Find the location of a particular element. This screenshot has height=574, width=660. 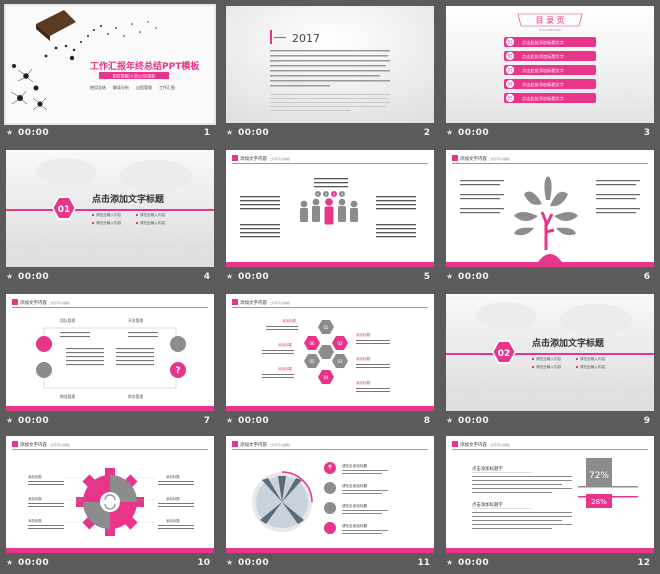

slide-5-canvas: 添加文字内容 (文字可以编辑) 1 2 3 4 is located at coordinates (330, 208).